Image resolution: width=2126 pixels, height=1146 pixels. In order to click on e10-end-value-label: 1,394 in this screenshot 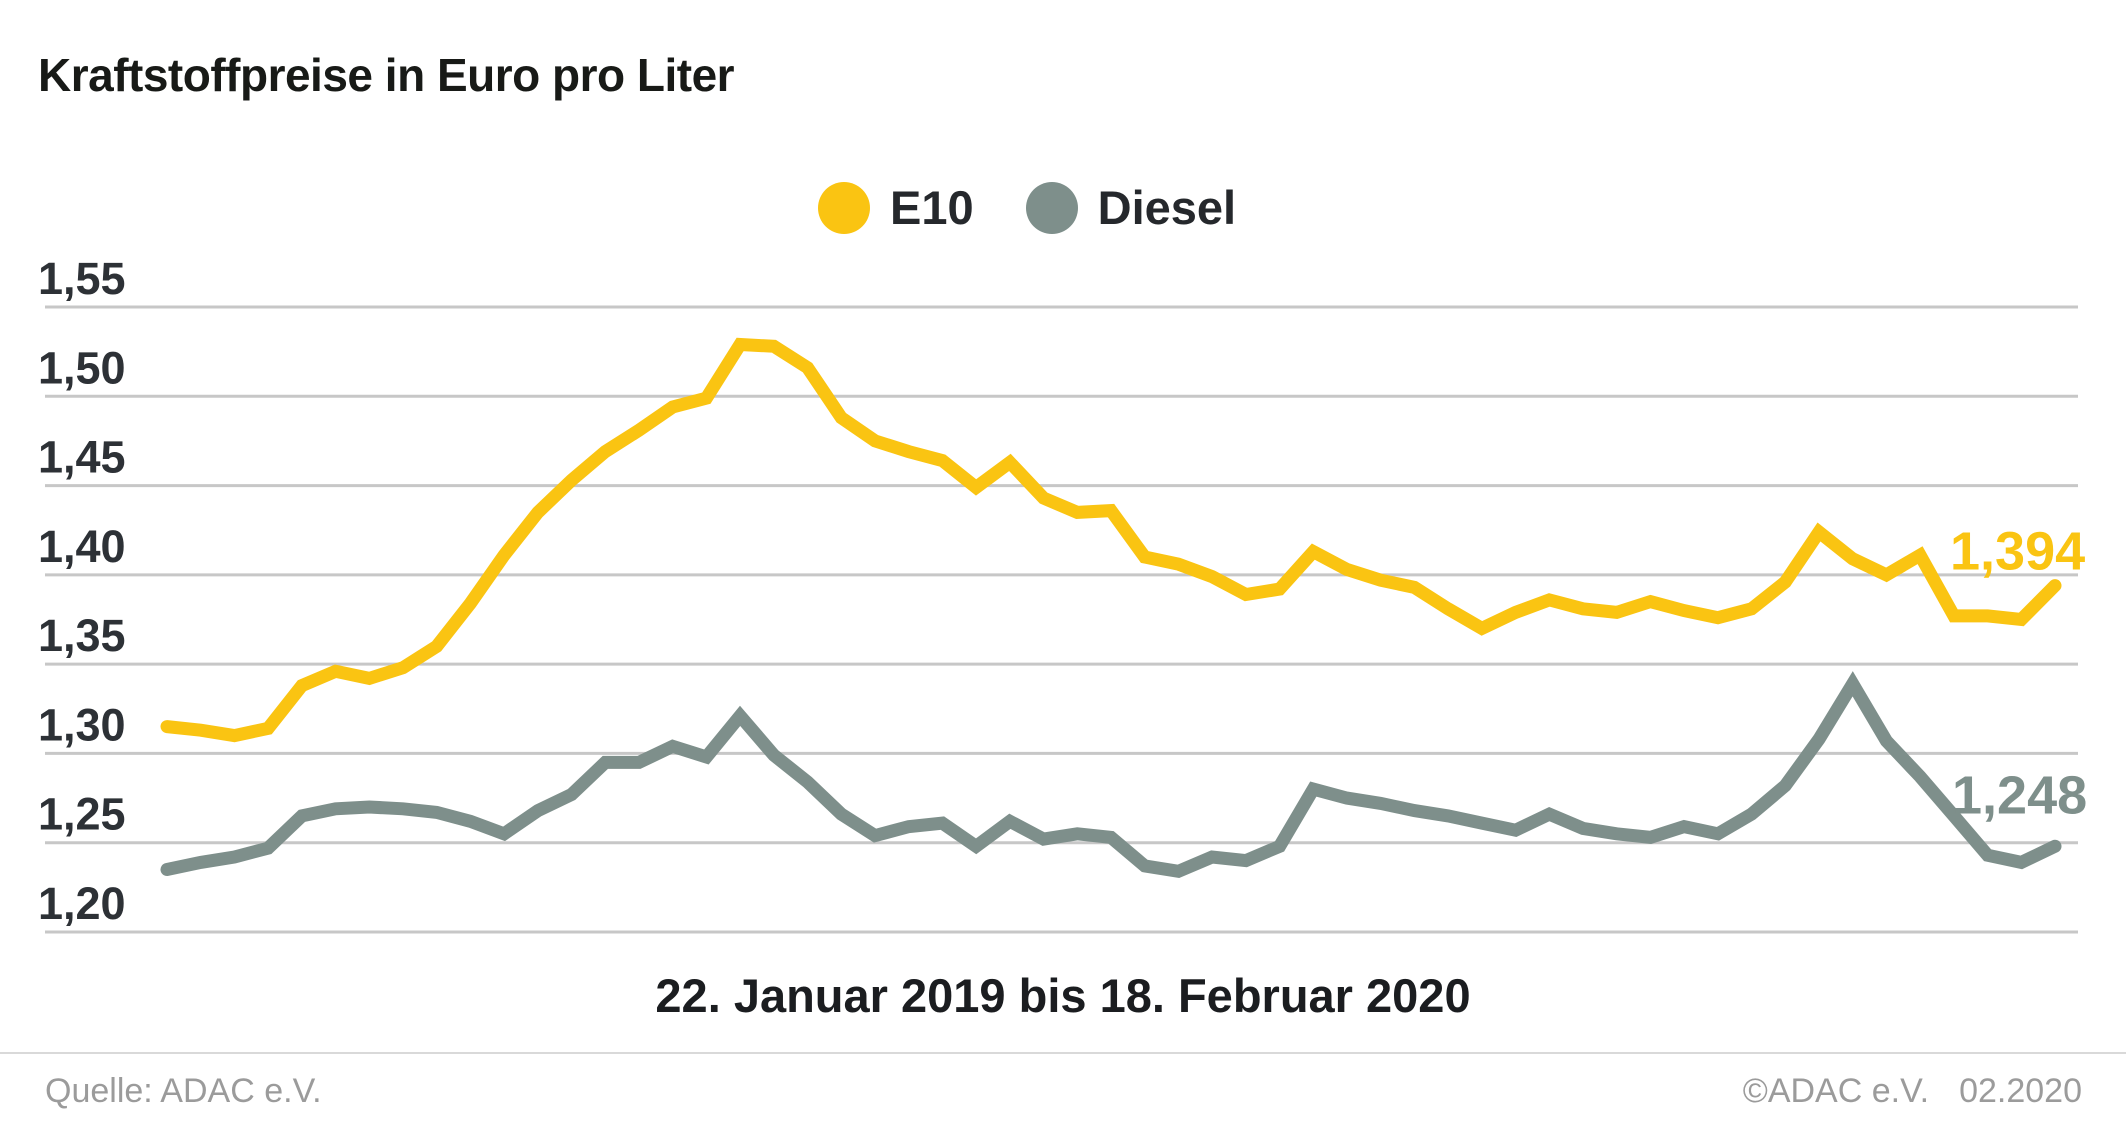, I will do `click(2017, 552)`.